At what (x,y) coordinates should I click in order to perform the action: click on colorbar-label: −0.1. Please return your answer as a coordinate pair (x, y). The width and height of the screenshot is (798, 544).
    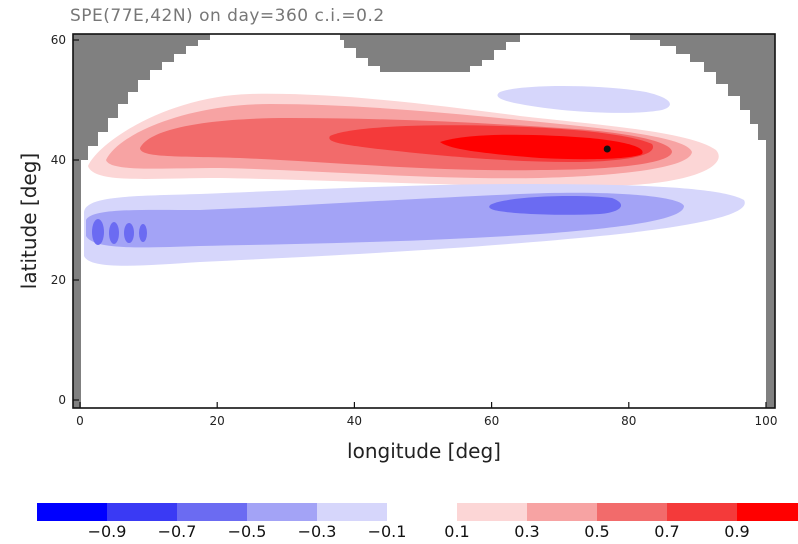
    Looking at the image, I should click on (387, 531).